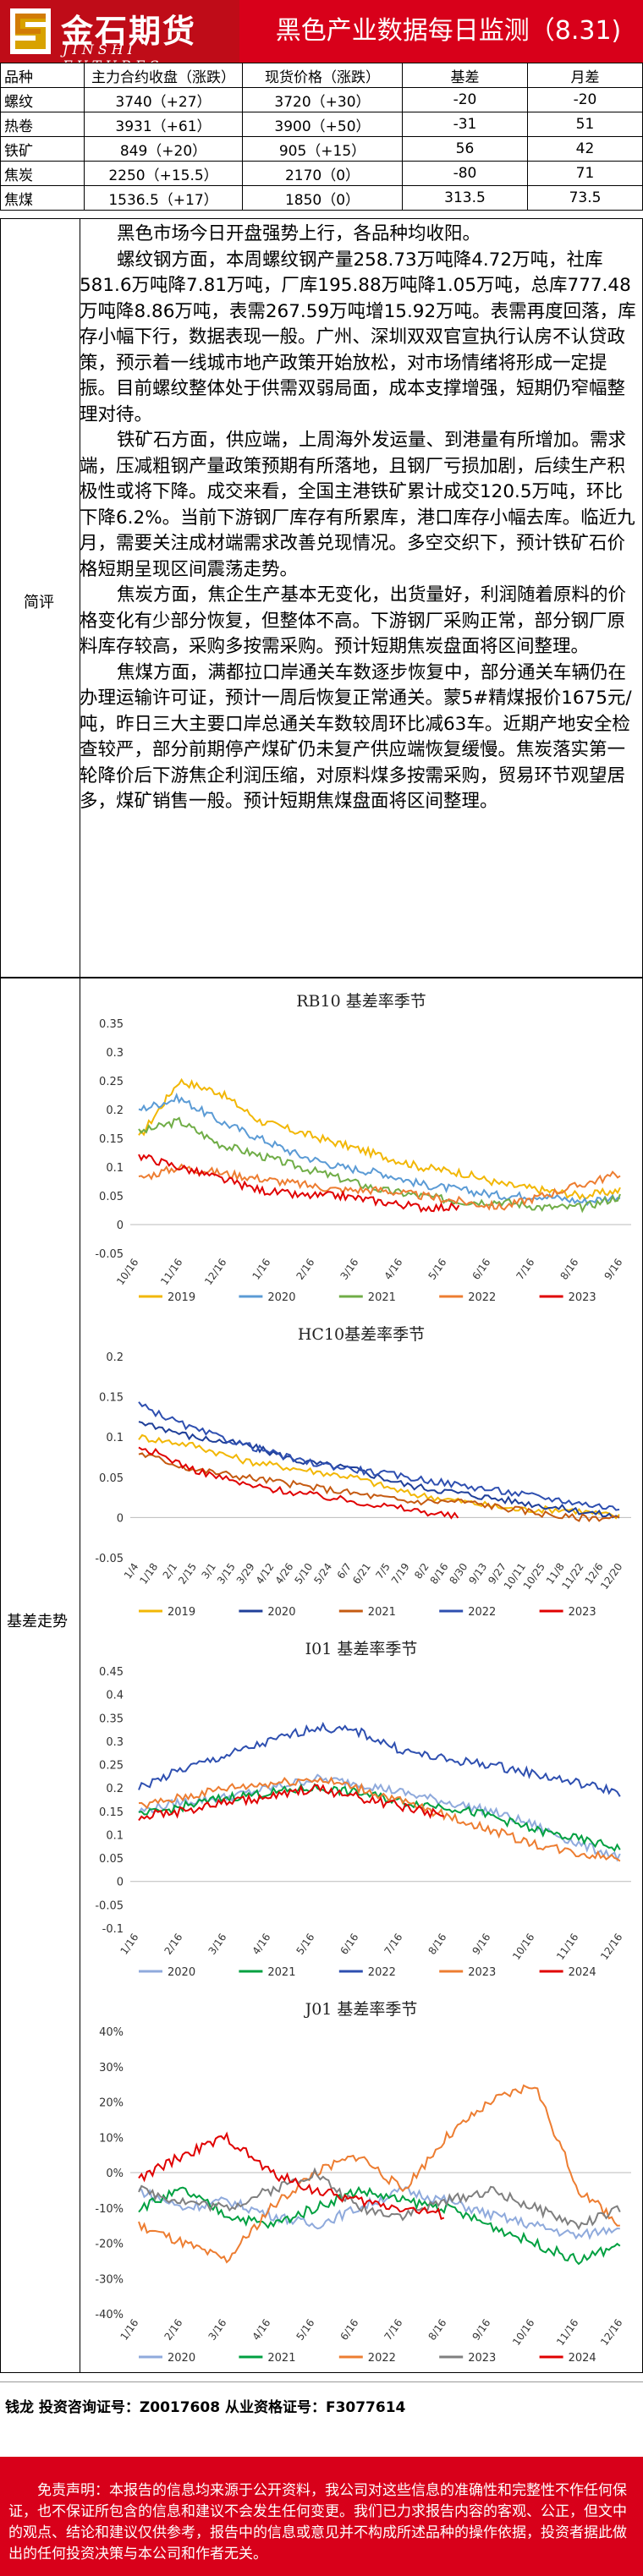 The height and width of the screenshot is (2576, 643). I want to click on commentary-label: 简评, so click(39, 602).